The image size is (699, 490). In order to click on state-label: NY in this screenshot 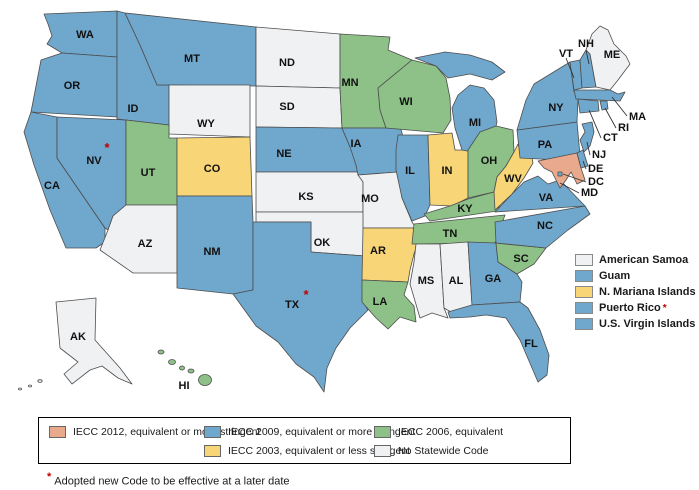, I will do `click(556, 108)`.